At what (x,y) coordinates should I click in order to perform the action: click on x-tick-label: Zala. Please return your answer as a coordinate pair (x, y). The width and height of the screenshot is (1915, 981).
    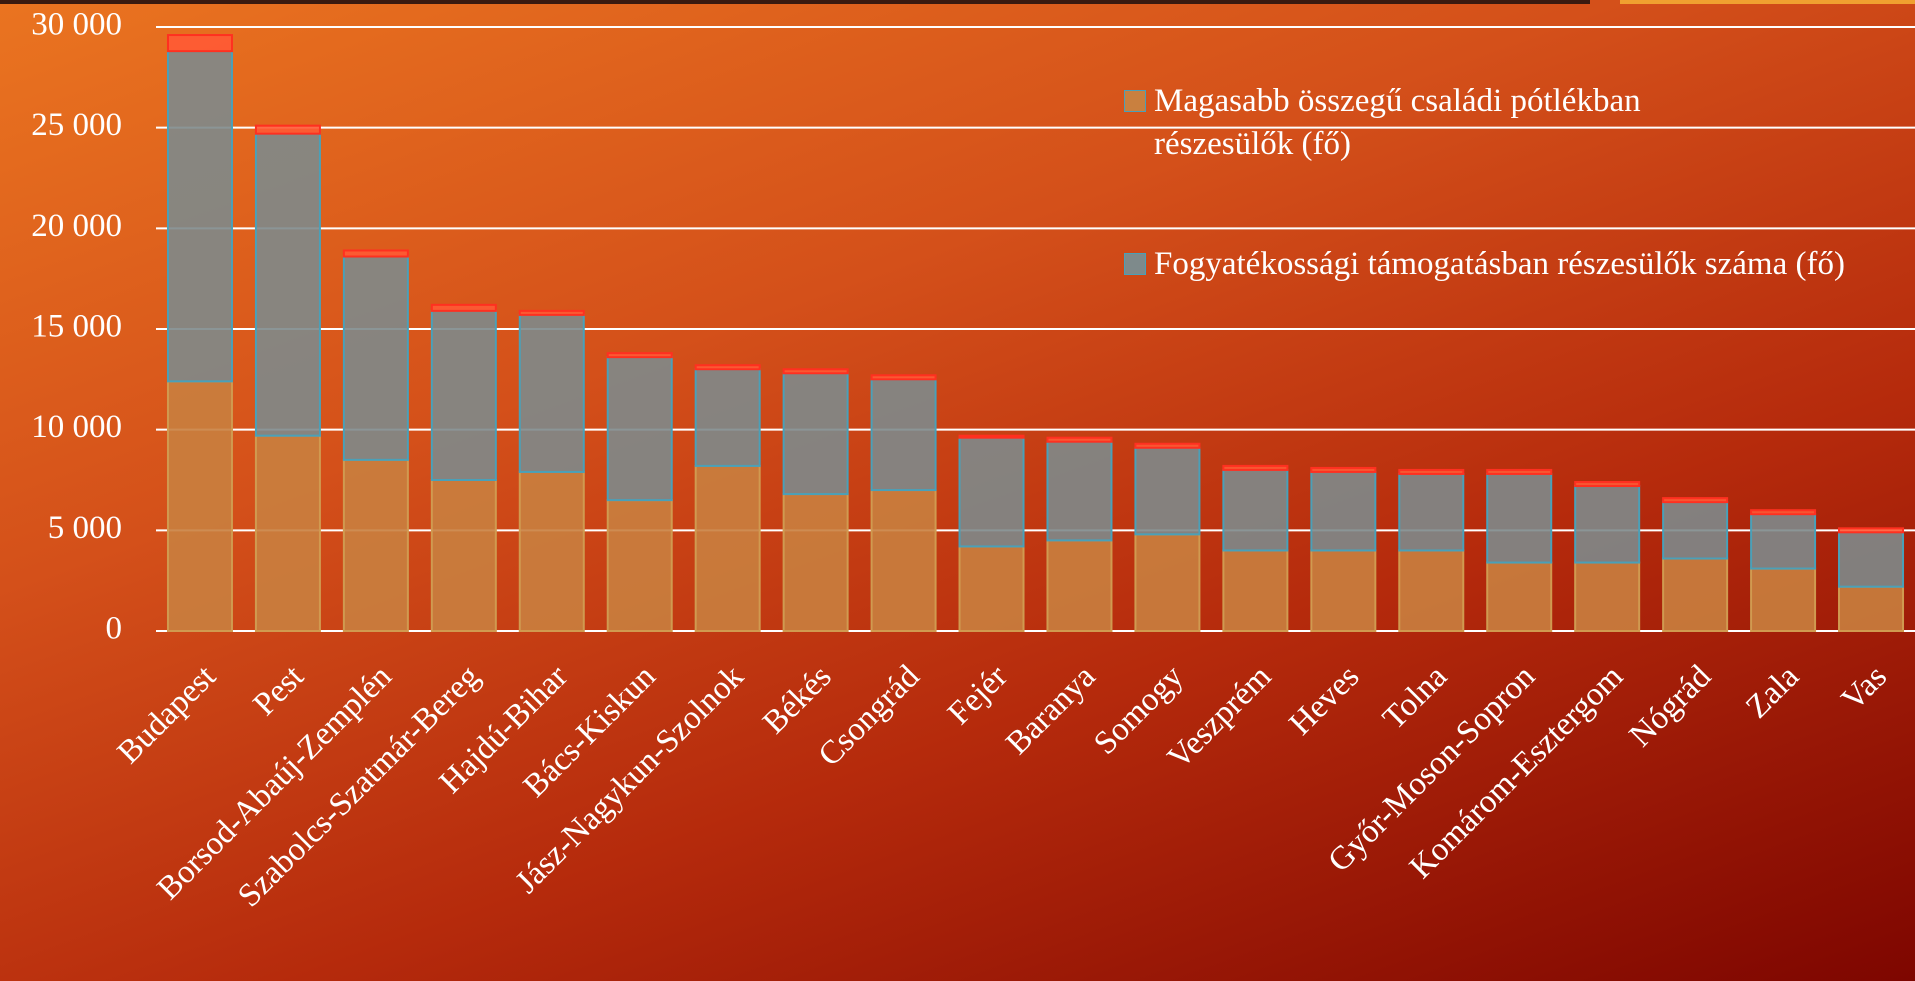
    Looking at the image, I should click on (1772, 691).